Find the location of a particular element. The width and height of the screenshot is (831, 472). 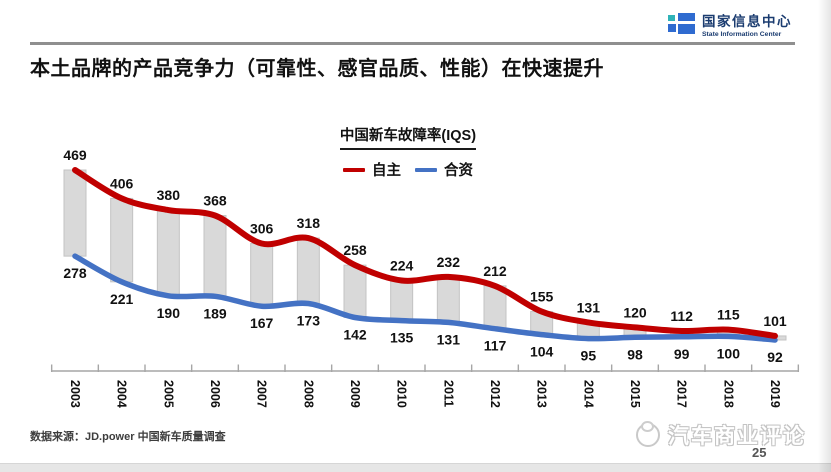

data-label-domestic: 224 is located at coordinates (402, 265).